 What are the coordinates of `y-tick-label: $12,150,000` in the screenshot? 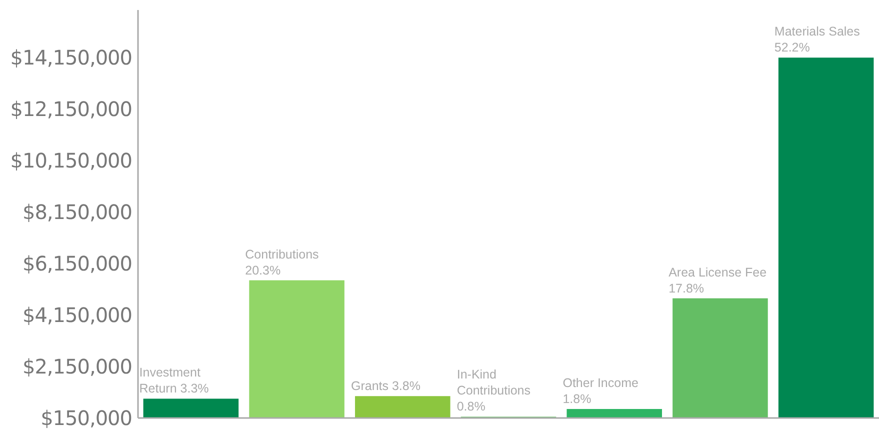 It's located at (71, 109).